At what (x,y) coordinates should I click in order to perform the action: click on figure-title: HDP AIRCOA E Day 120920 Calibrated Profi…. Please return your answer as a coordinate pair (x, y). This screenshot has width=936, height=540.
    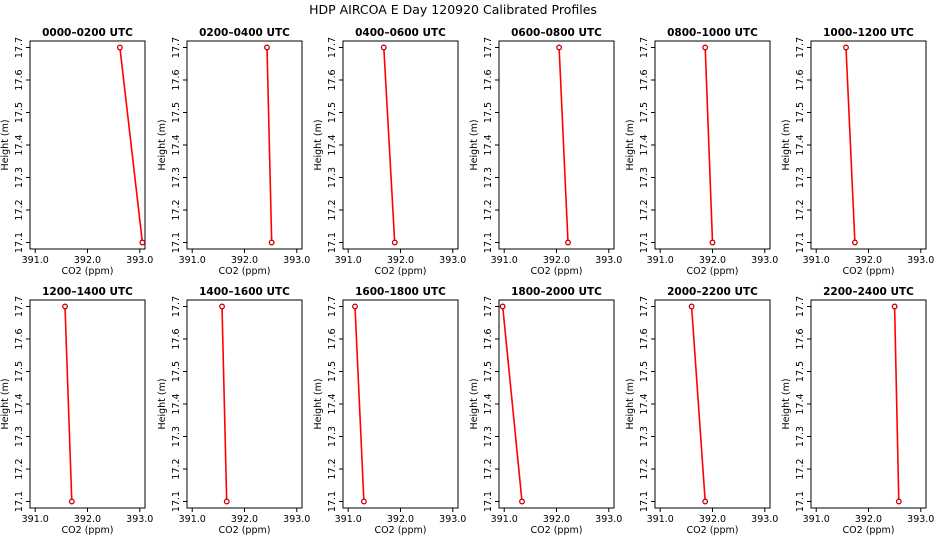
    Looking at the image, I should click on (453, 9).